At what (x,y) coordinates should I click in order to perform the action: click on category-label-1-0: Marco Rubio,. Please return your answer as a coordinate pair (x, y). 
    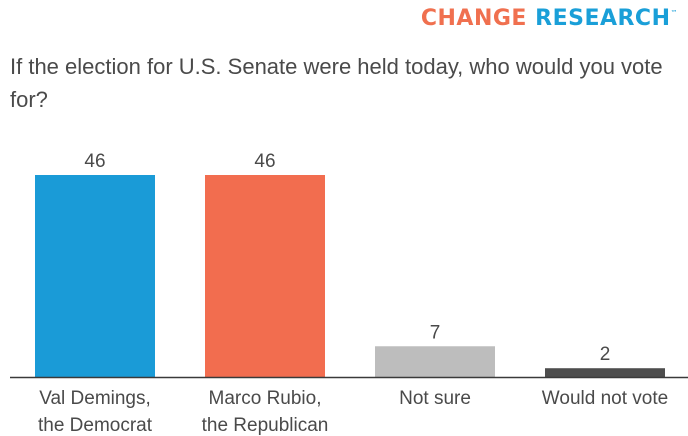
    Looking at the image, I should click on (265, 398).